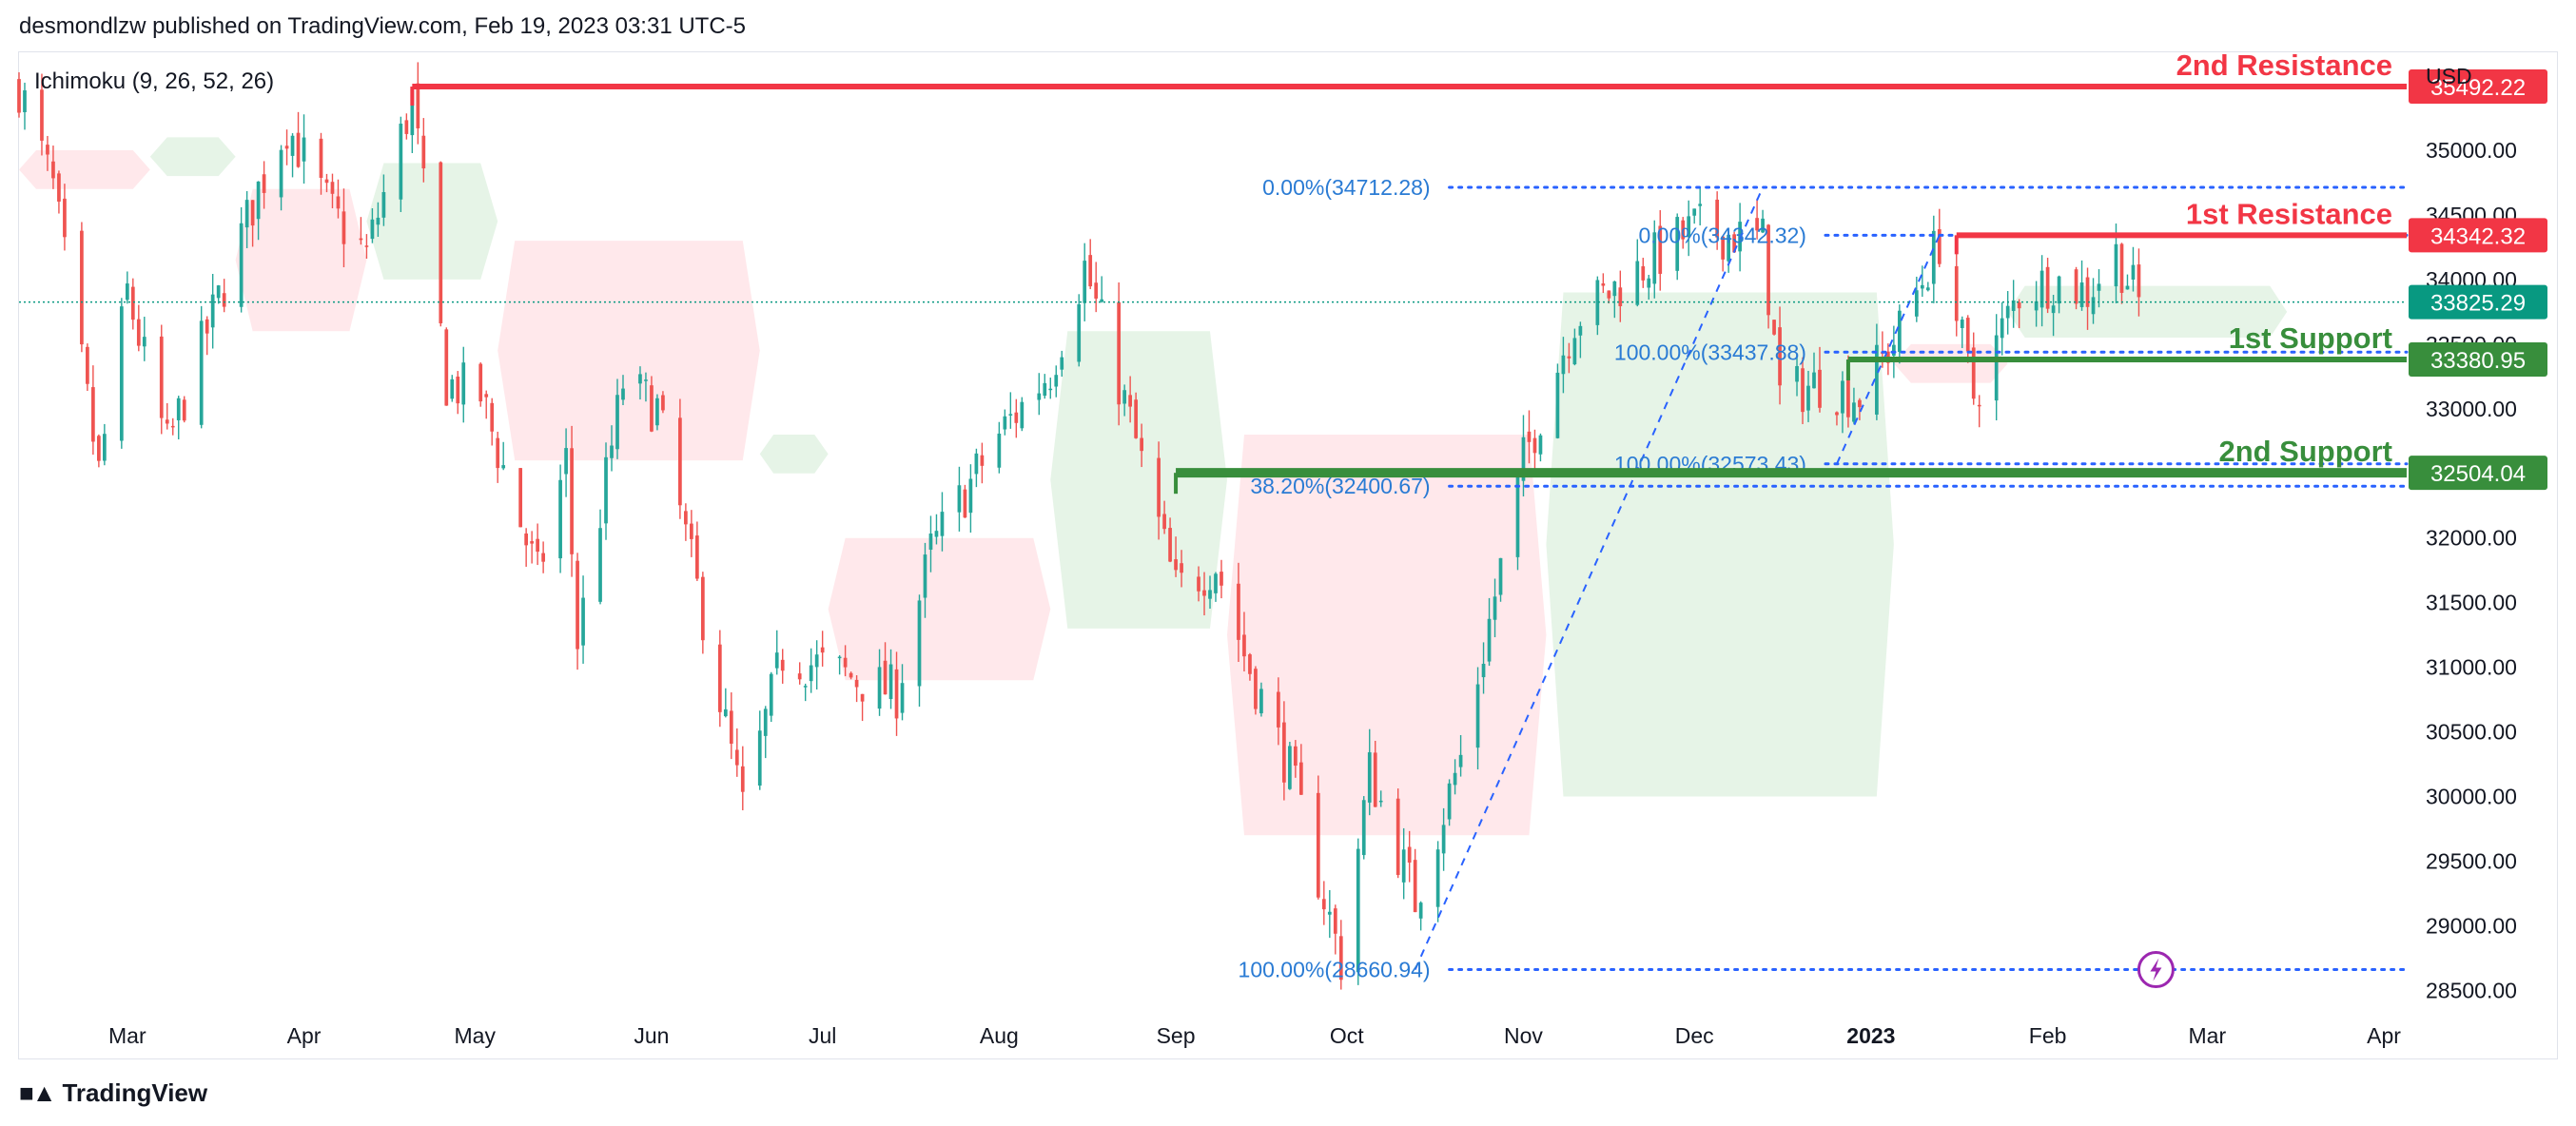  What do you see at coordinates (1138, 480) in the screenshot?
I see `cloud-bull` at bounding box center [1138, 480].